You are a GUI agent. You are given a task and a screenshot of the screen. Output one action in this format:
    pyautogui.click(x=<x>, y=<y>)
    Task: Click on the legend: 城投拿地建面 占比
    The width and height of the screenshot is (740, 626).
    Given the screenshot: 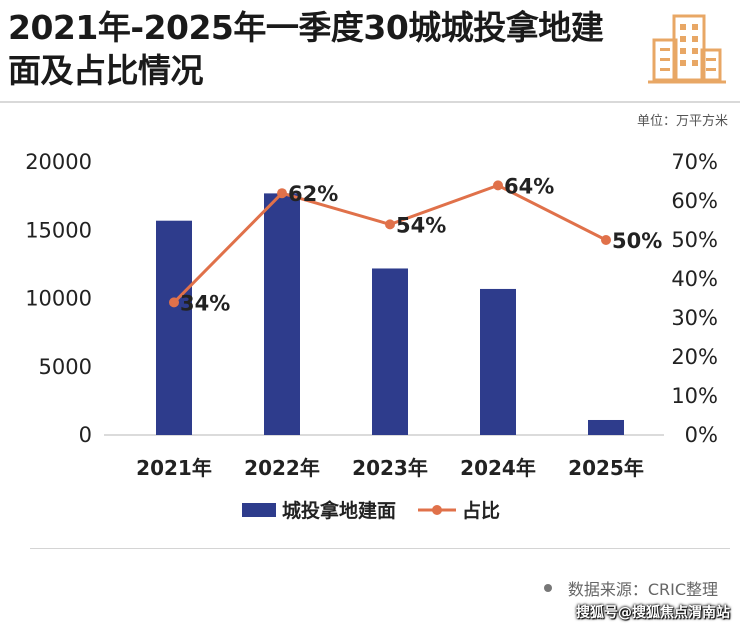 What is the action you would take?
    pyautogui.click(x=371, y=510)
    